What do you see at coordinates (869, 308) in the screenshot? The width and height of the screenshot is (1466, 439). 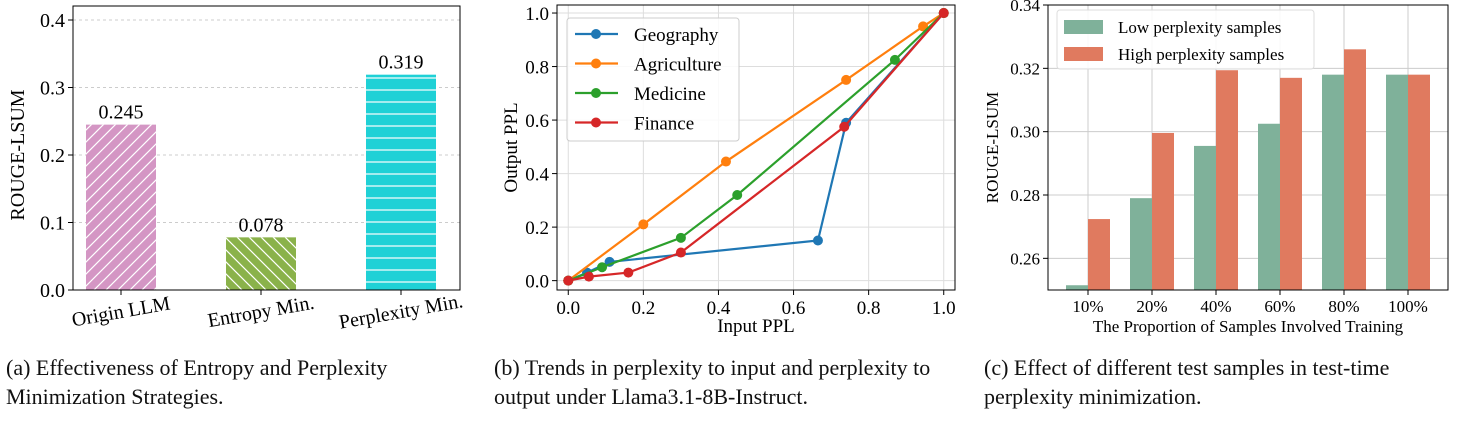 I see `x-tick-label: 0.8` at bounding box center [869, 308].